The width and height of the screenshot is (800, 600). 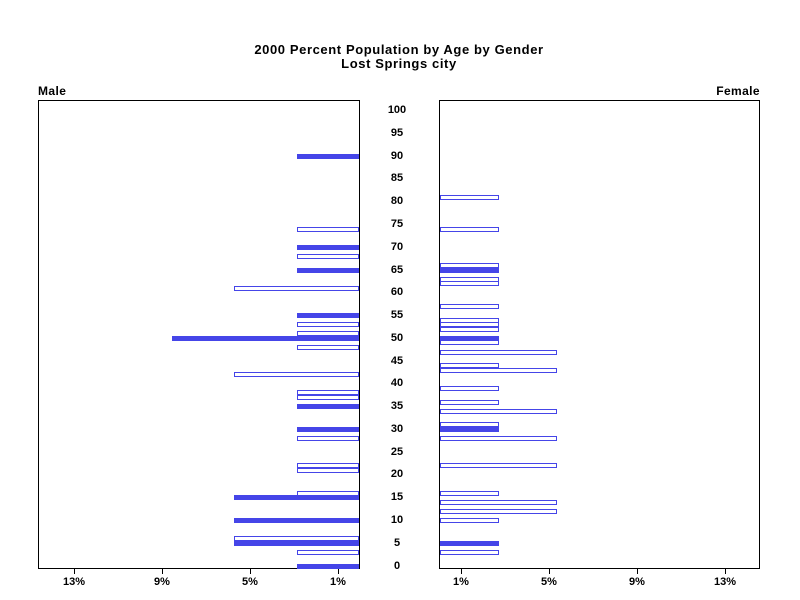 What do you see at coordinates (338, 582) in the screenshot?
I see `male-axis-tick-label-1: 1%` at bounding box center [338, 582].